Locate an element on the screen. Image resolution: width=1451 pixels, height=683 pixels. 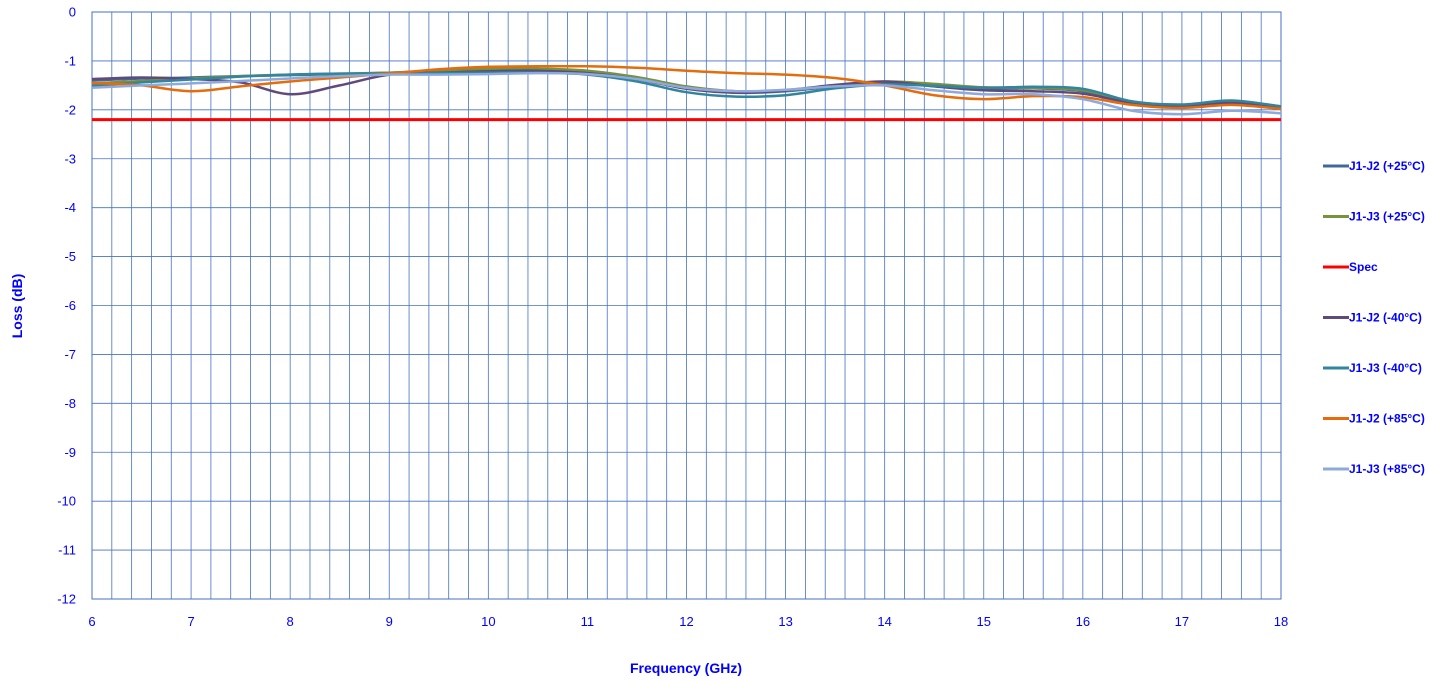
x-tick-label: 9 is located at coordinates (389, 621).